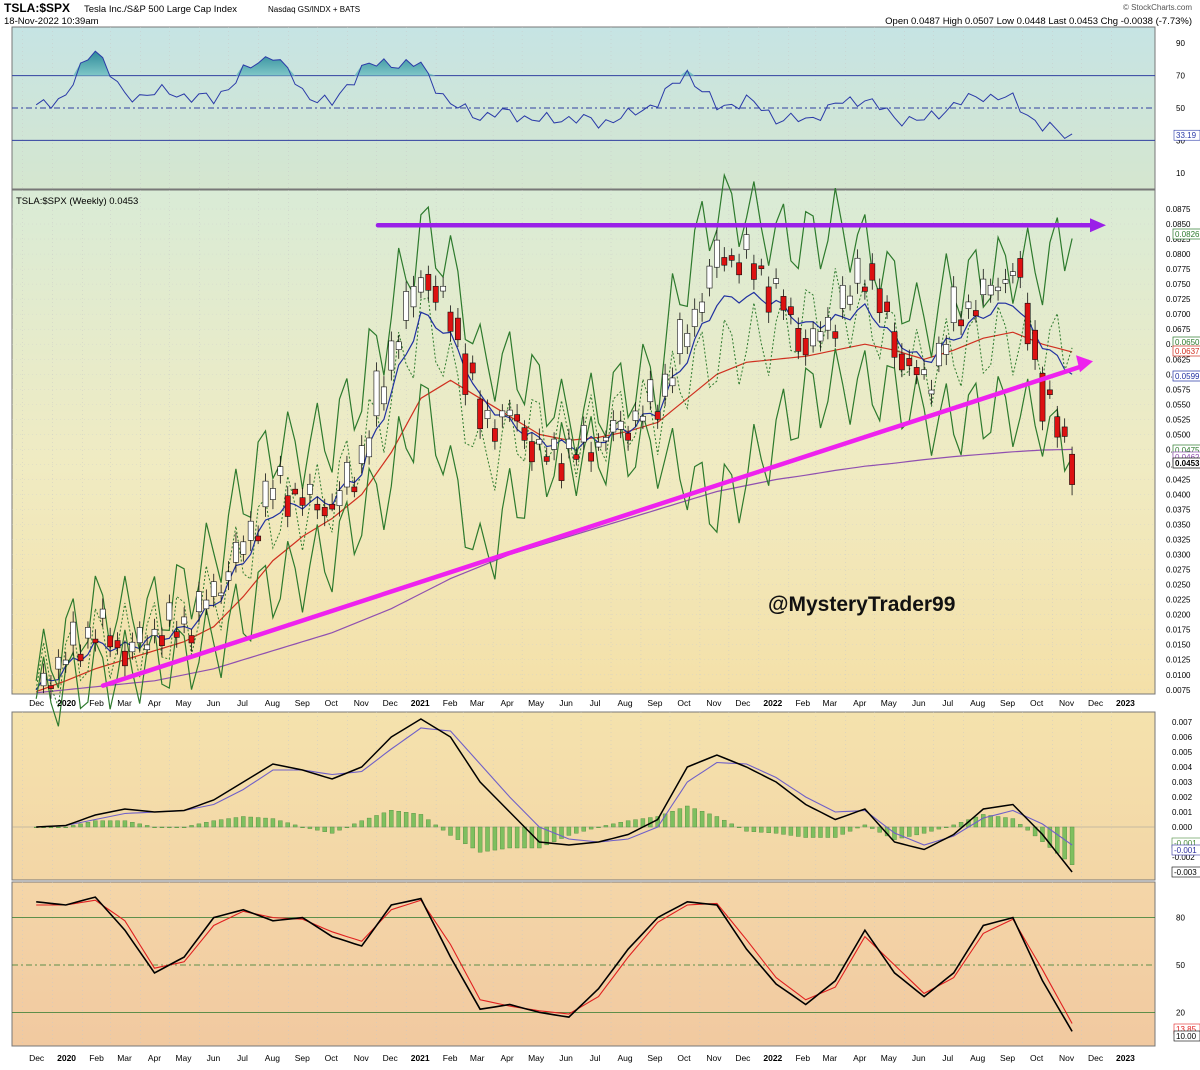  Describe the element at coordinates (1182, 812) in the screenshot. I see `macd-y-tick: 0.001` at that location.